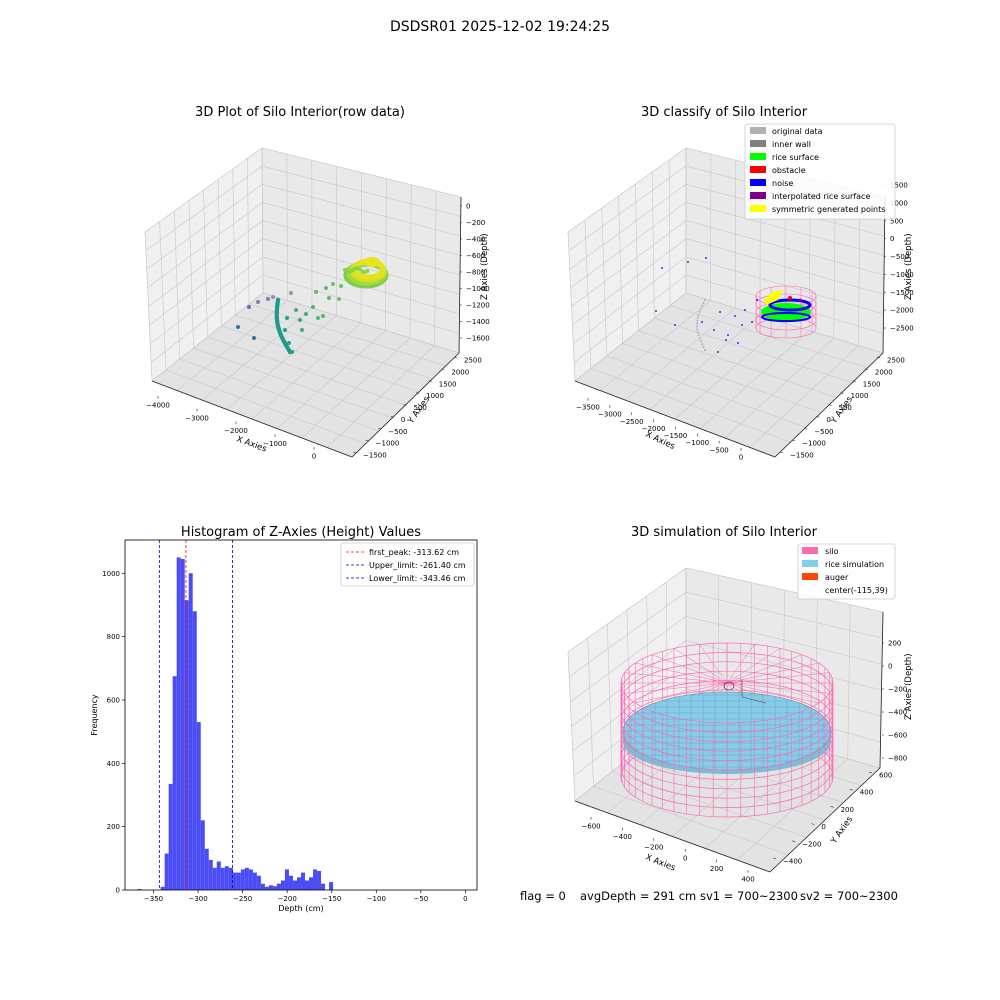  What do you see at coordinates (860, 396) in the screenshot?
I see `cls-y-tick-label: 1000` at bounding box center [860, 396].